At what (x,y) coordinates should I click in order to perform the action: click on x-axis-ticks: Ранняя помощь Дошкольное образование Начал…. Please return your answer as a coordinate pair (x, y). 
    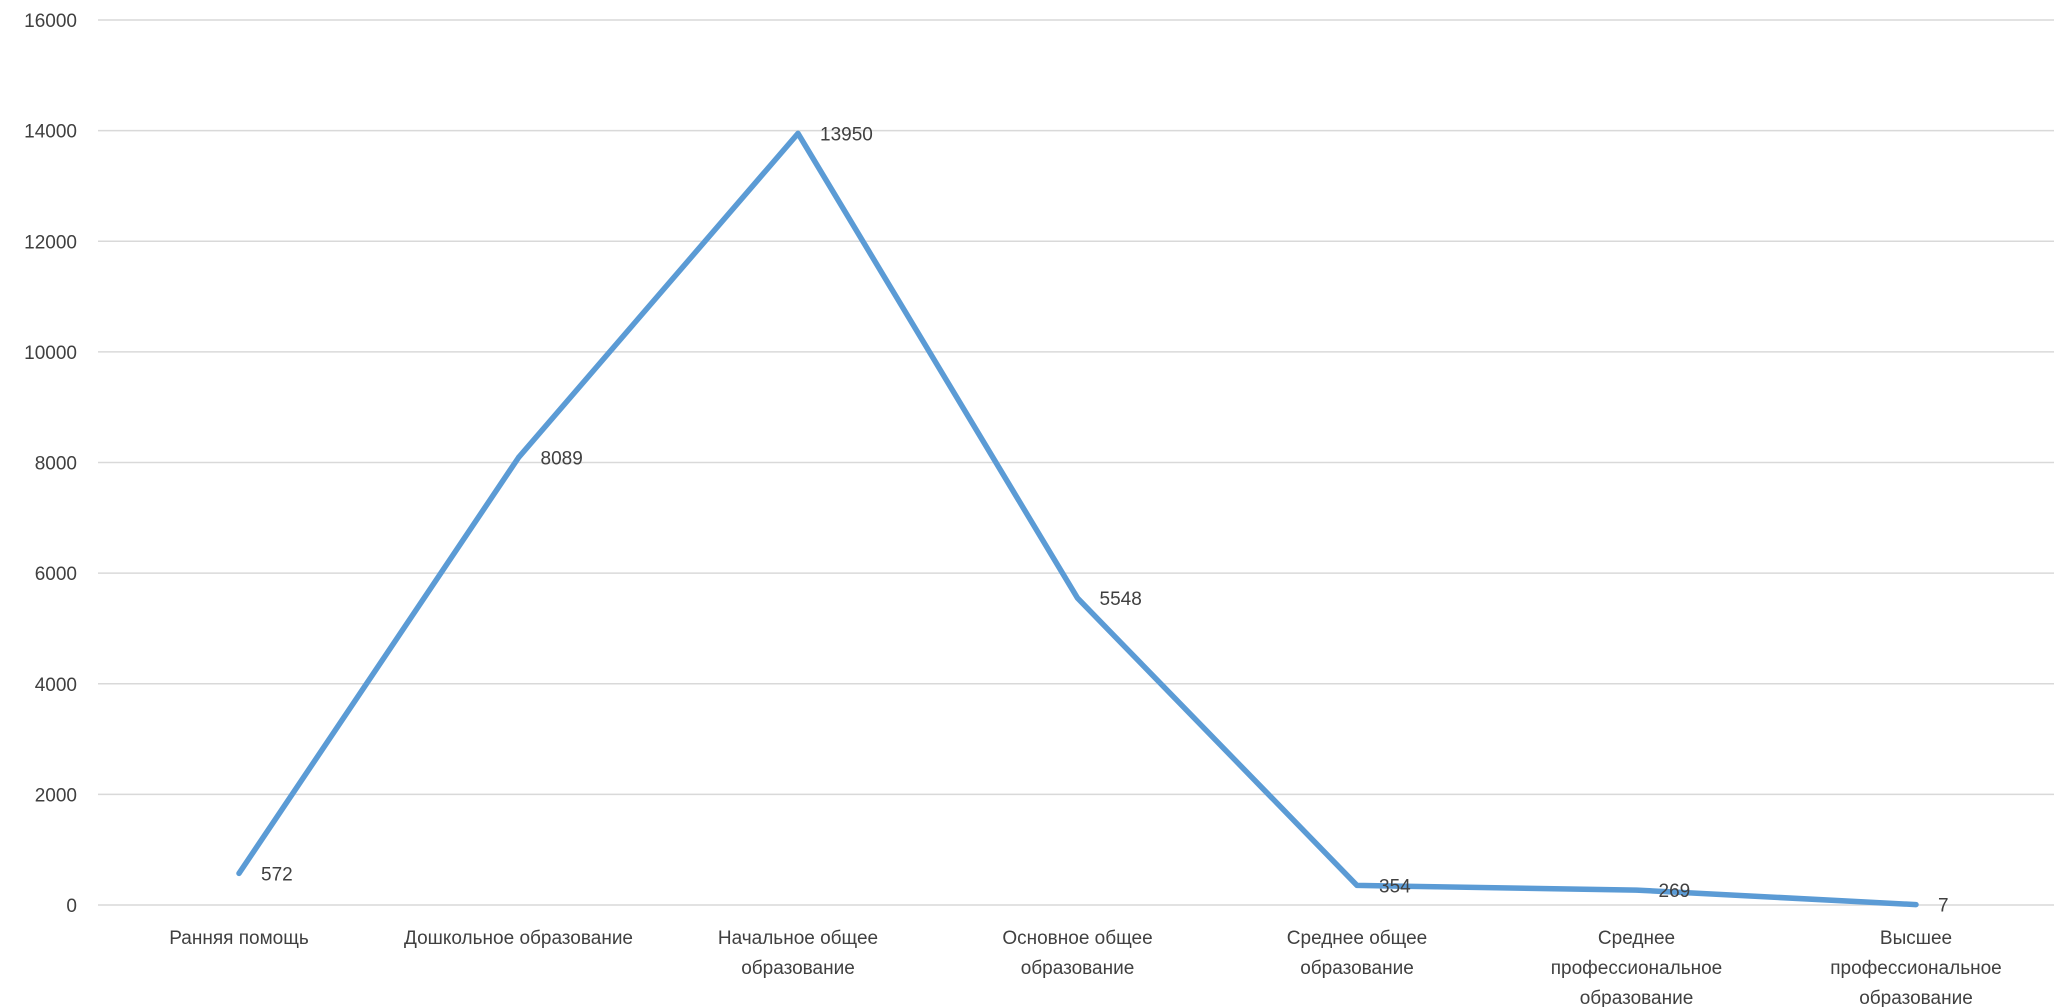
    Looking at the image, I should click on (1085, 967).